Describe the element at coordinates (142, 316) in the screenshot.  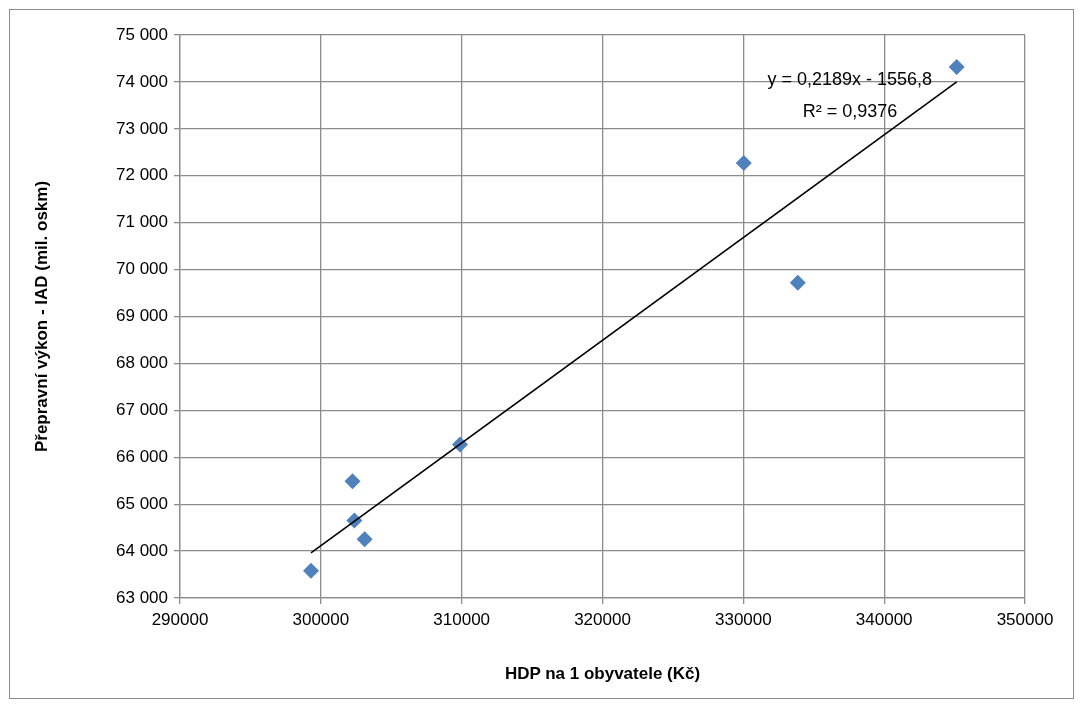
I see `y-tick-label: 69 000` at that location.